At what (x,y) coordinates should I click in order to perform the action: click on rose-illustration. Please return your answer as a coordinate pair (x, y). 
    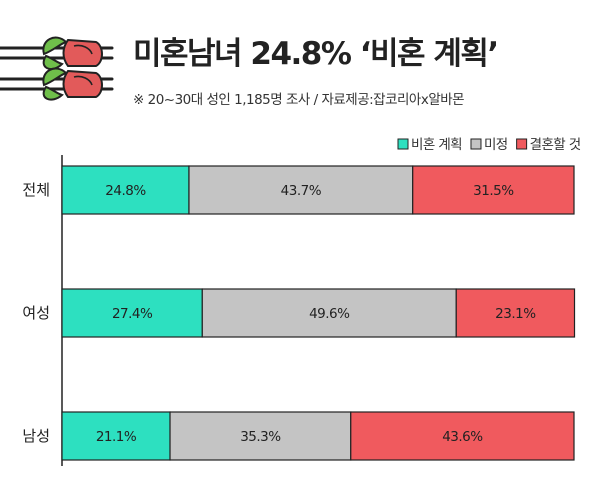
    Looking at the image, I should click on (57, 68).